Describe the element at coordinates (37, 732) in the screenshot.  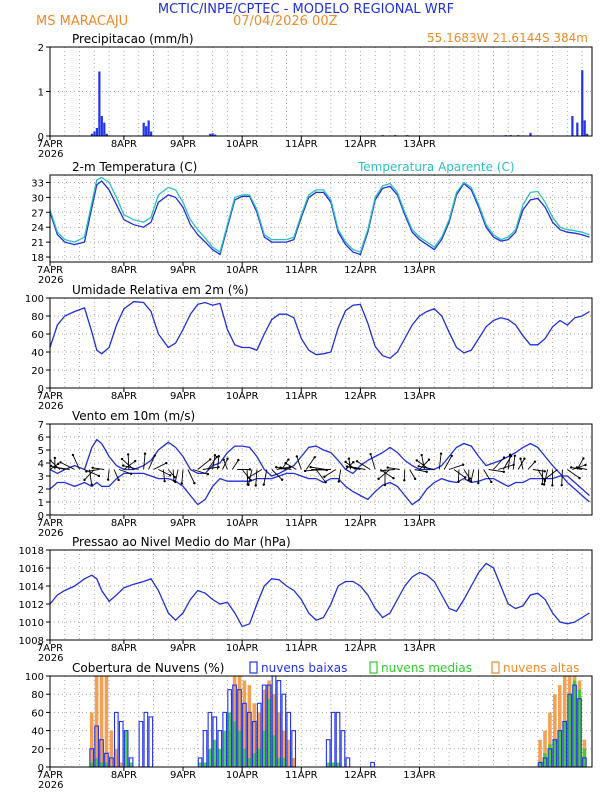
I see `y-tick-label: 40` at that location.